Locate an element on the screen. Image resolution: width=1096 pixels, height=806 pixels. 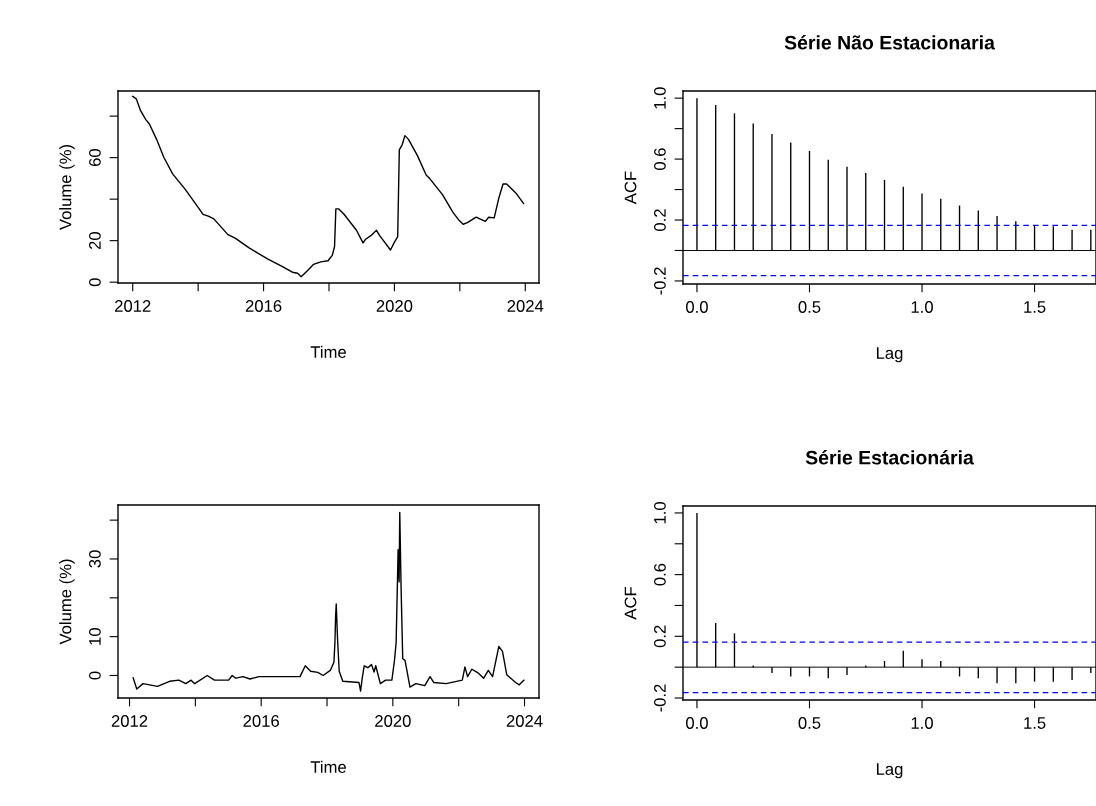
y-tick-label: 10 is located at coordinates (95, 636).